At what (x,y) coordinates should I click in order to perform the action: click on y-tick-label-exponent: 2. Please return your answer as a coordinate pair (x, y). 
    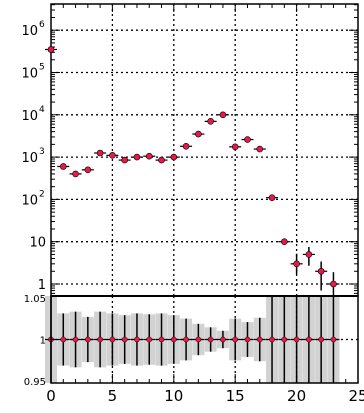
    Looking at the image, I should click on (42, 194).